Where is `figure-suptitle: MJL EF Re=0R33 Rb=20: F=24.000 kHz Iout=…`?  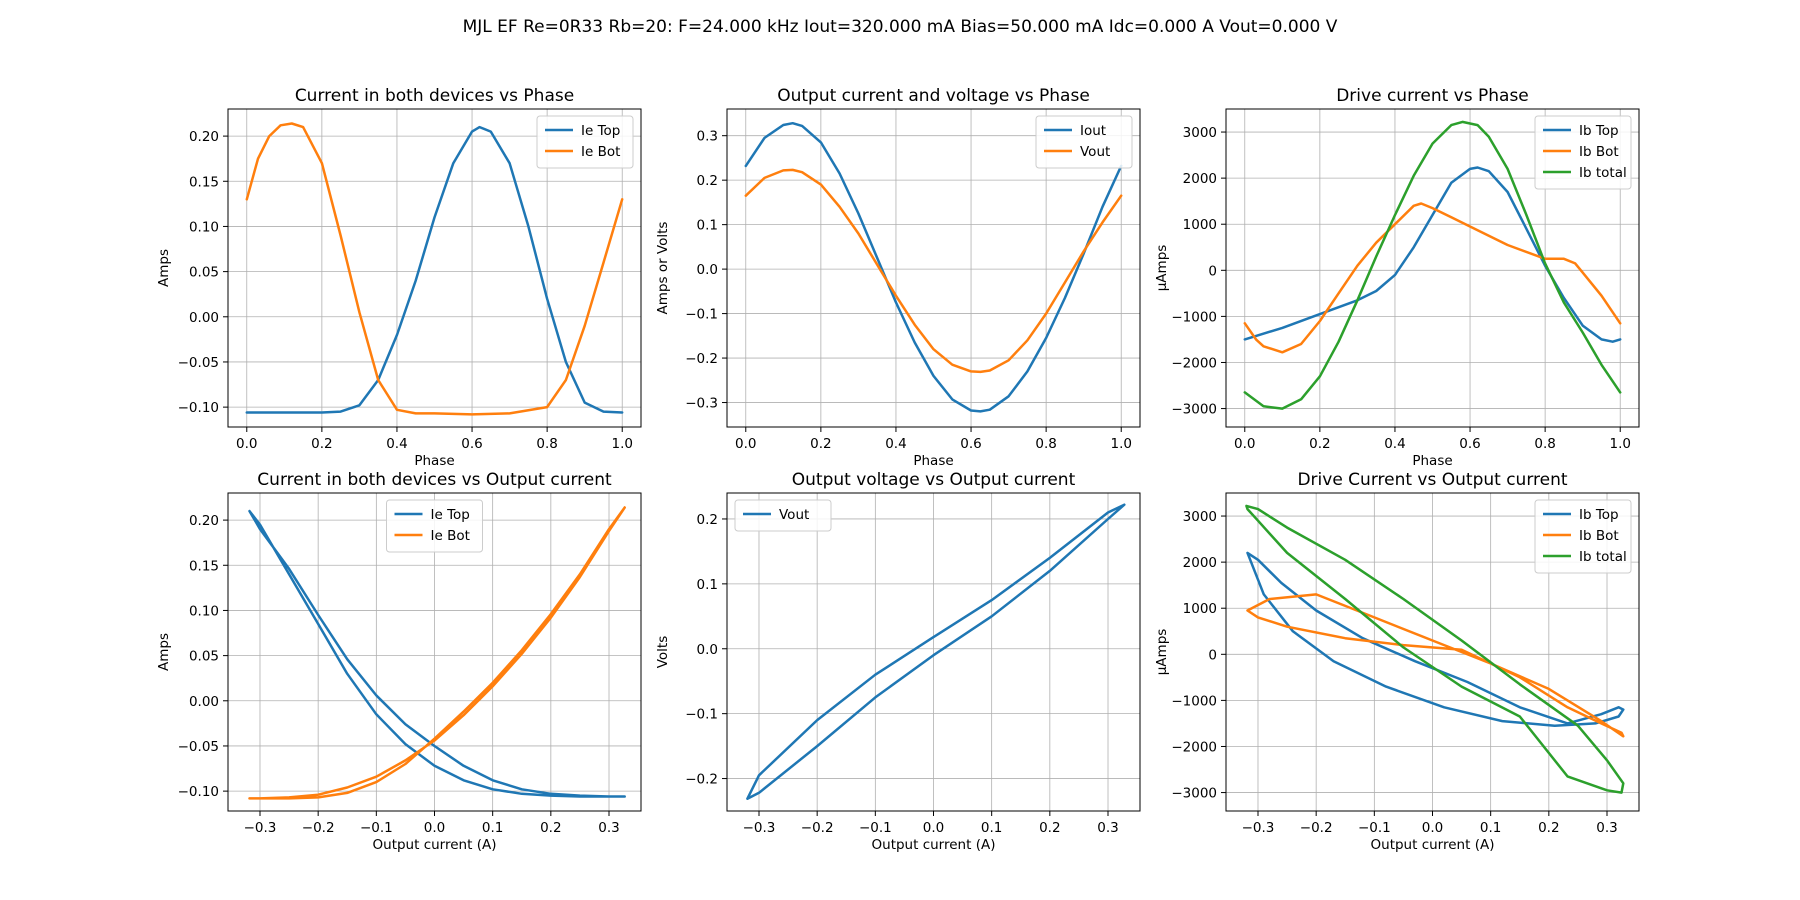
figure-suptitle: MJL EF Re=0R33 Rb=20: F=24.000 kHz Iout=… is located at coordinates (900, 27).